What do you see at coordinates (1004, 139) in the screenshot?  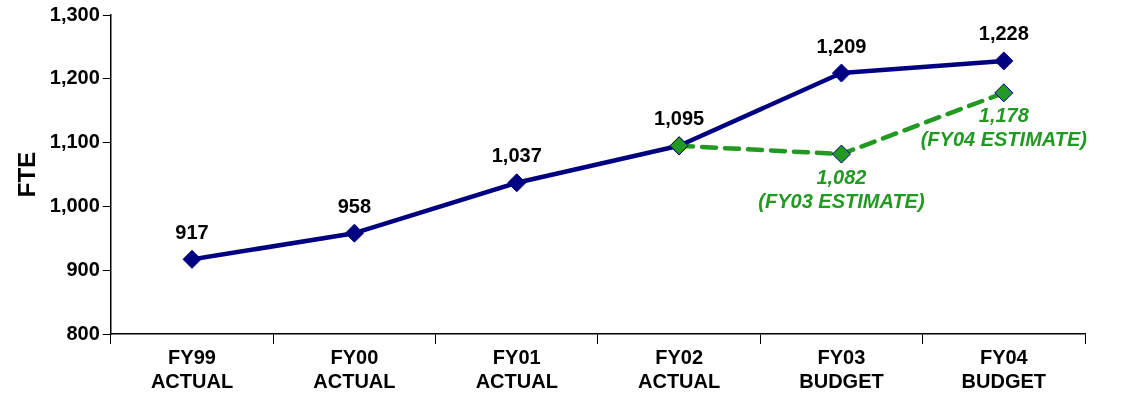 I see `annotation: (FY04 ESTIMATE)` at bounding box center [1004, 139].